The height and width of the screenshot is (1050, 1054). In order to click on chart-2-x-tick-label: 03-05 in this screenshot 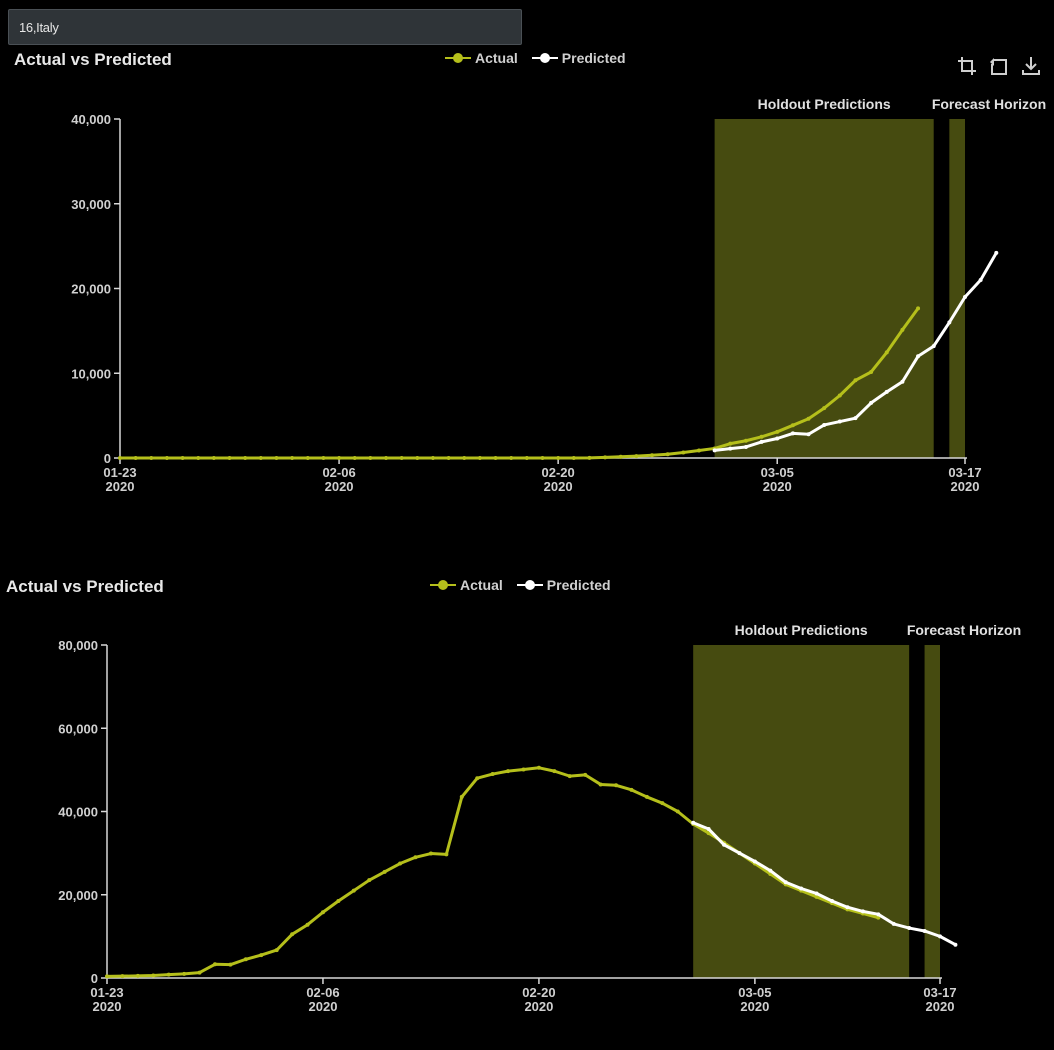, I will do `click(754, 992)`.